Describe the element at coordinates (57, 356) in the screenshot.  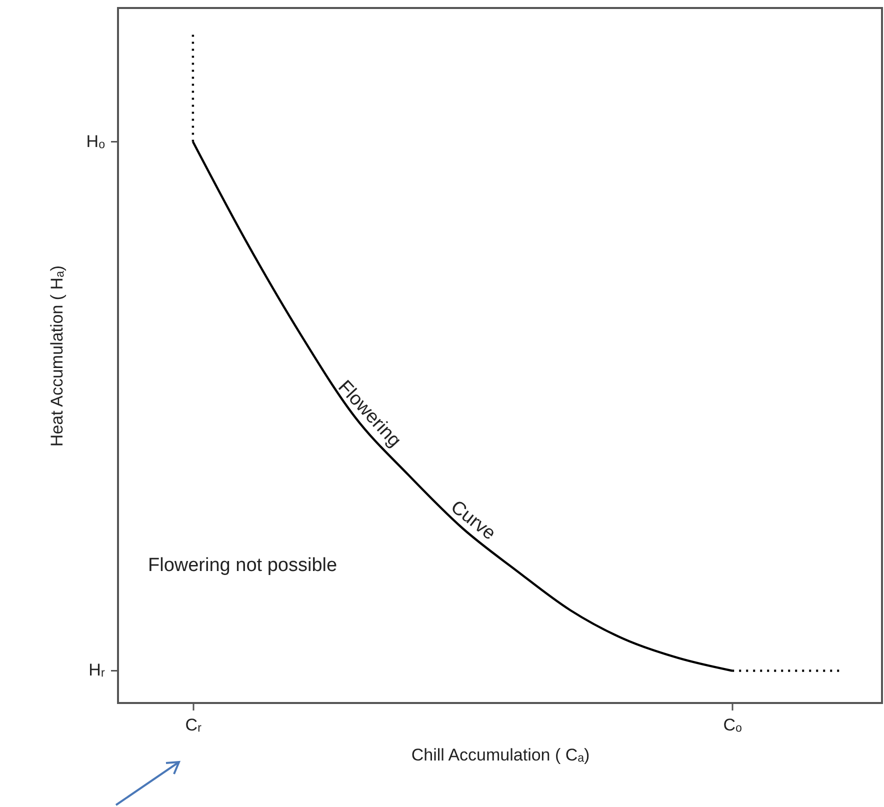
I see `y-axis-title: Heat Accumulation ( Hₐ)` at that location.